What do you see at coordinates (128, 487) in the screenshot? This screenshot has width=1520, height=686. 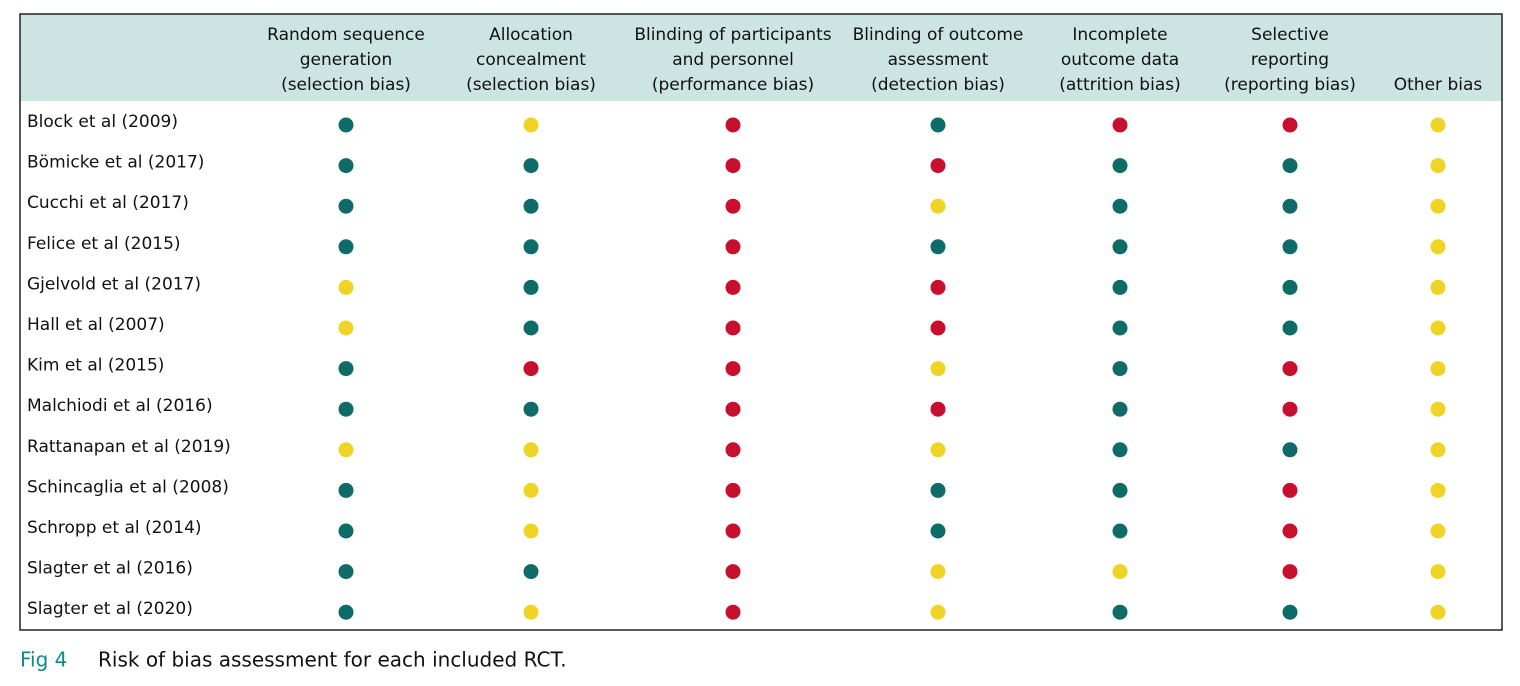 I see `study-label: Schincaglia et al (2008)` at bounding box center [128, 487].